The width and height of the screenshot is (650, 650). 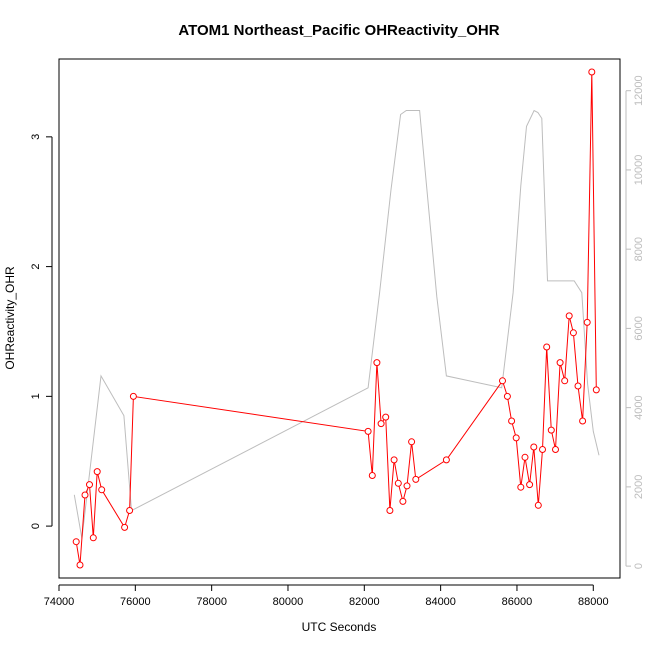 What do you see at coordinates (135, 602) in the screenshot?
I see `x-tick-label: 76000` at bounding box center [135, 602].